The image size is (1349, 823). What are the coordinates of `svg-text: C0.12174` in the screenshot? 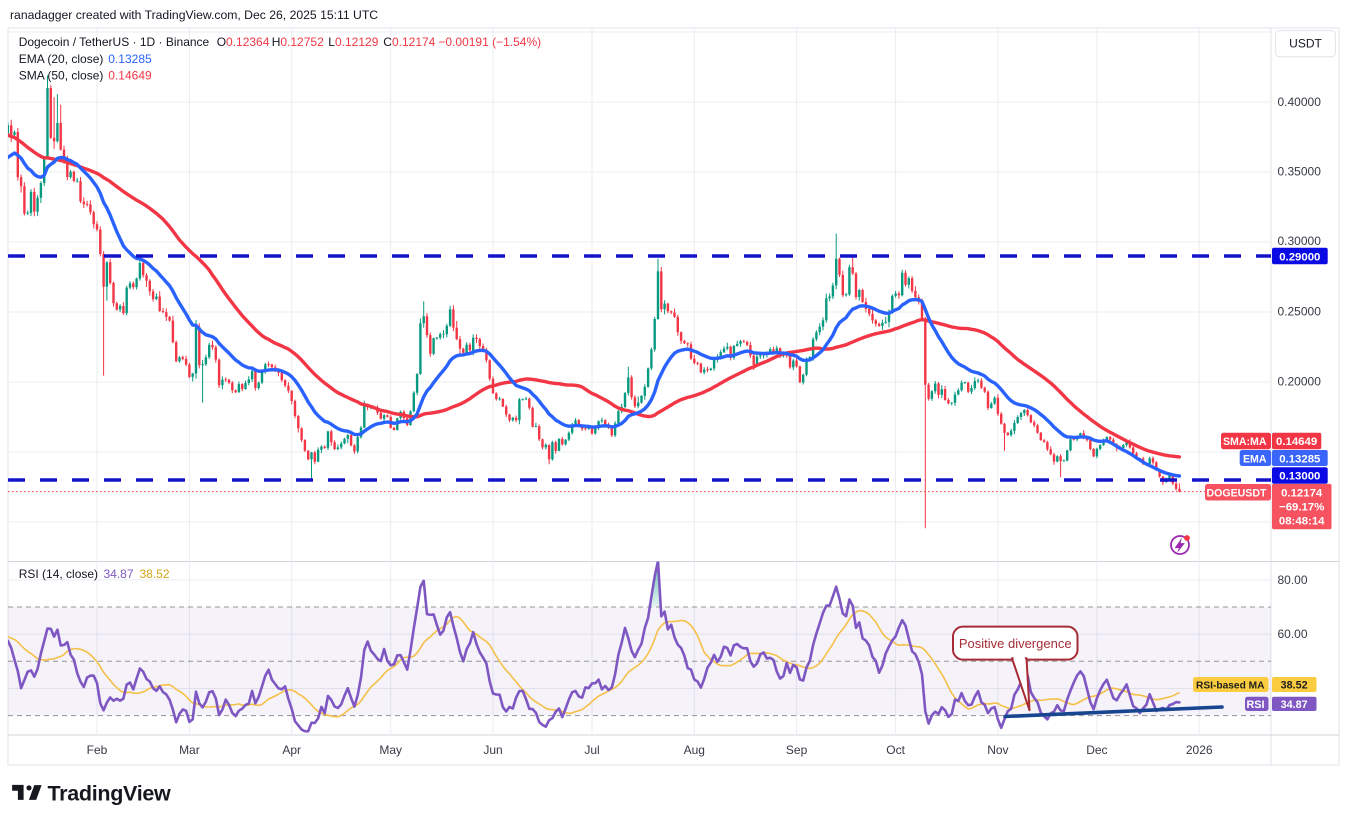 It's located at (409, 42).